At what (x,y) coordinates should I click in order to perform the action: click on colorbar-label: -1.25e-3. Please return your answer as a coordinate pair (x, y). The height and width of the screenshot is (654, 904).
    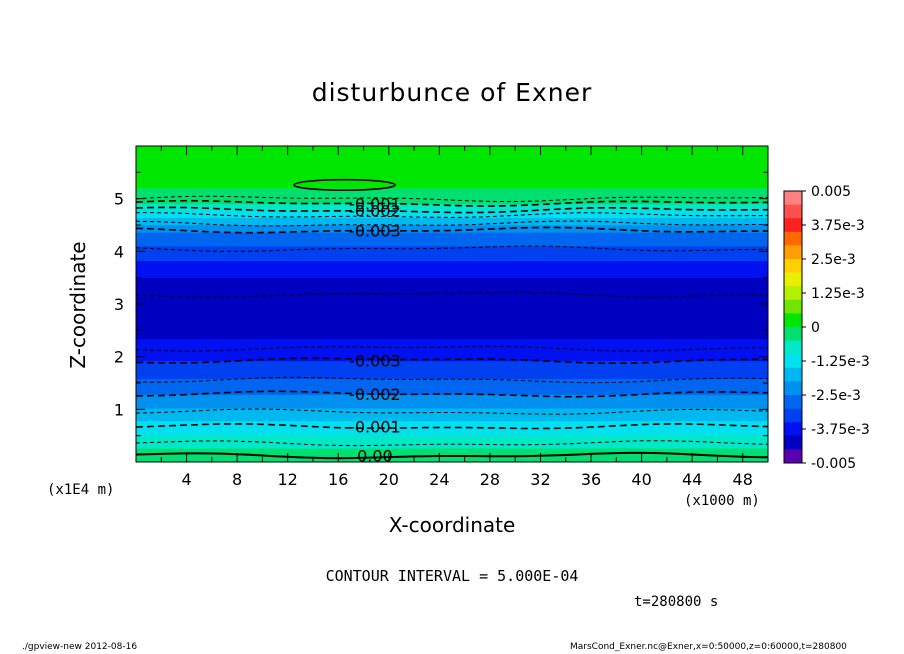
    Looking at the image, I should click on (840, 362).